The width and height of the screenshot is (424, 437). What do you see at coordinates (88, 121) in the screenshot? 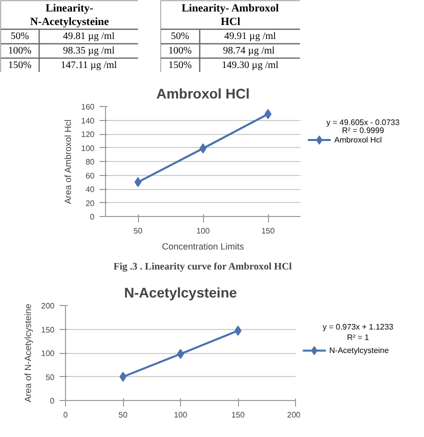
I see `y-tick-label: 140` at bounding box center [88, 121].